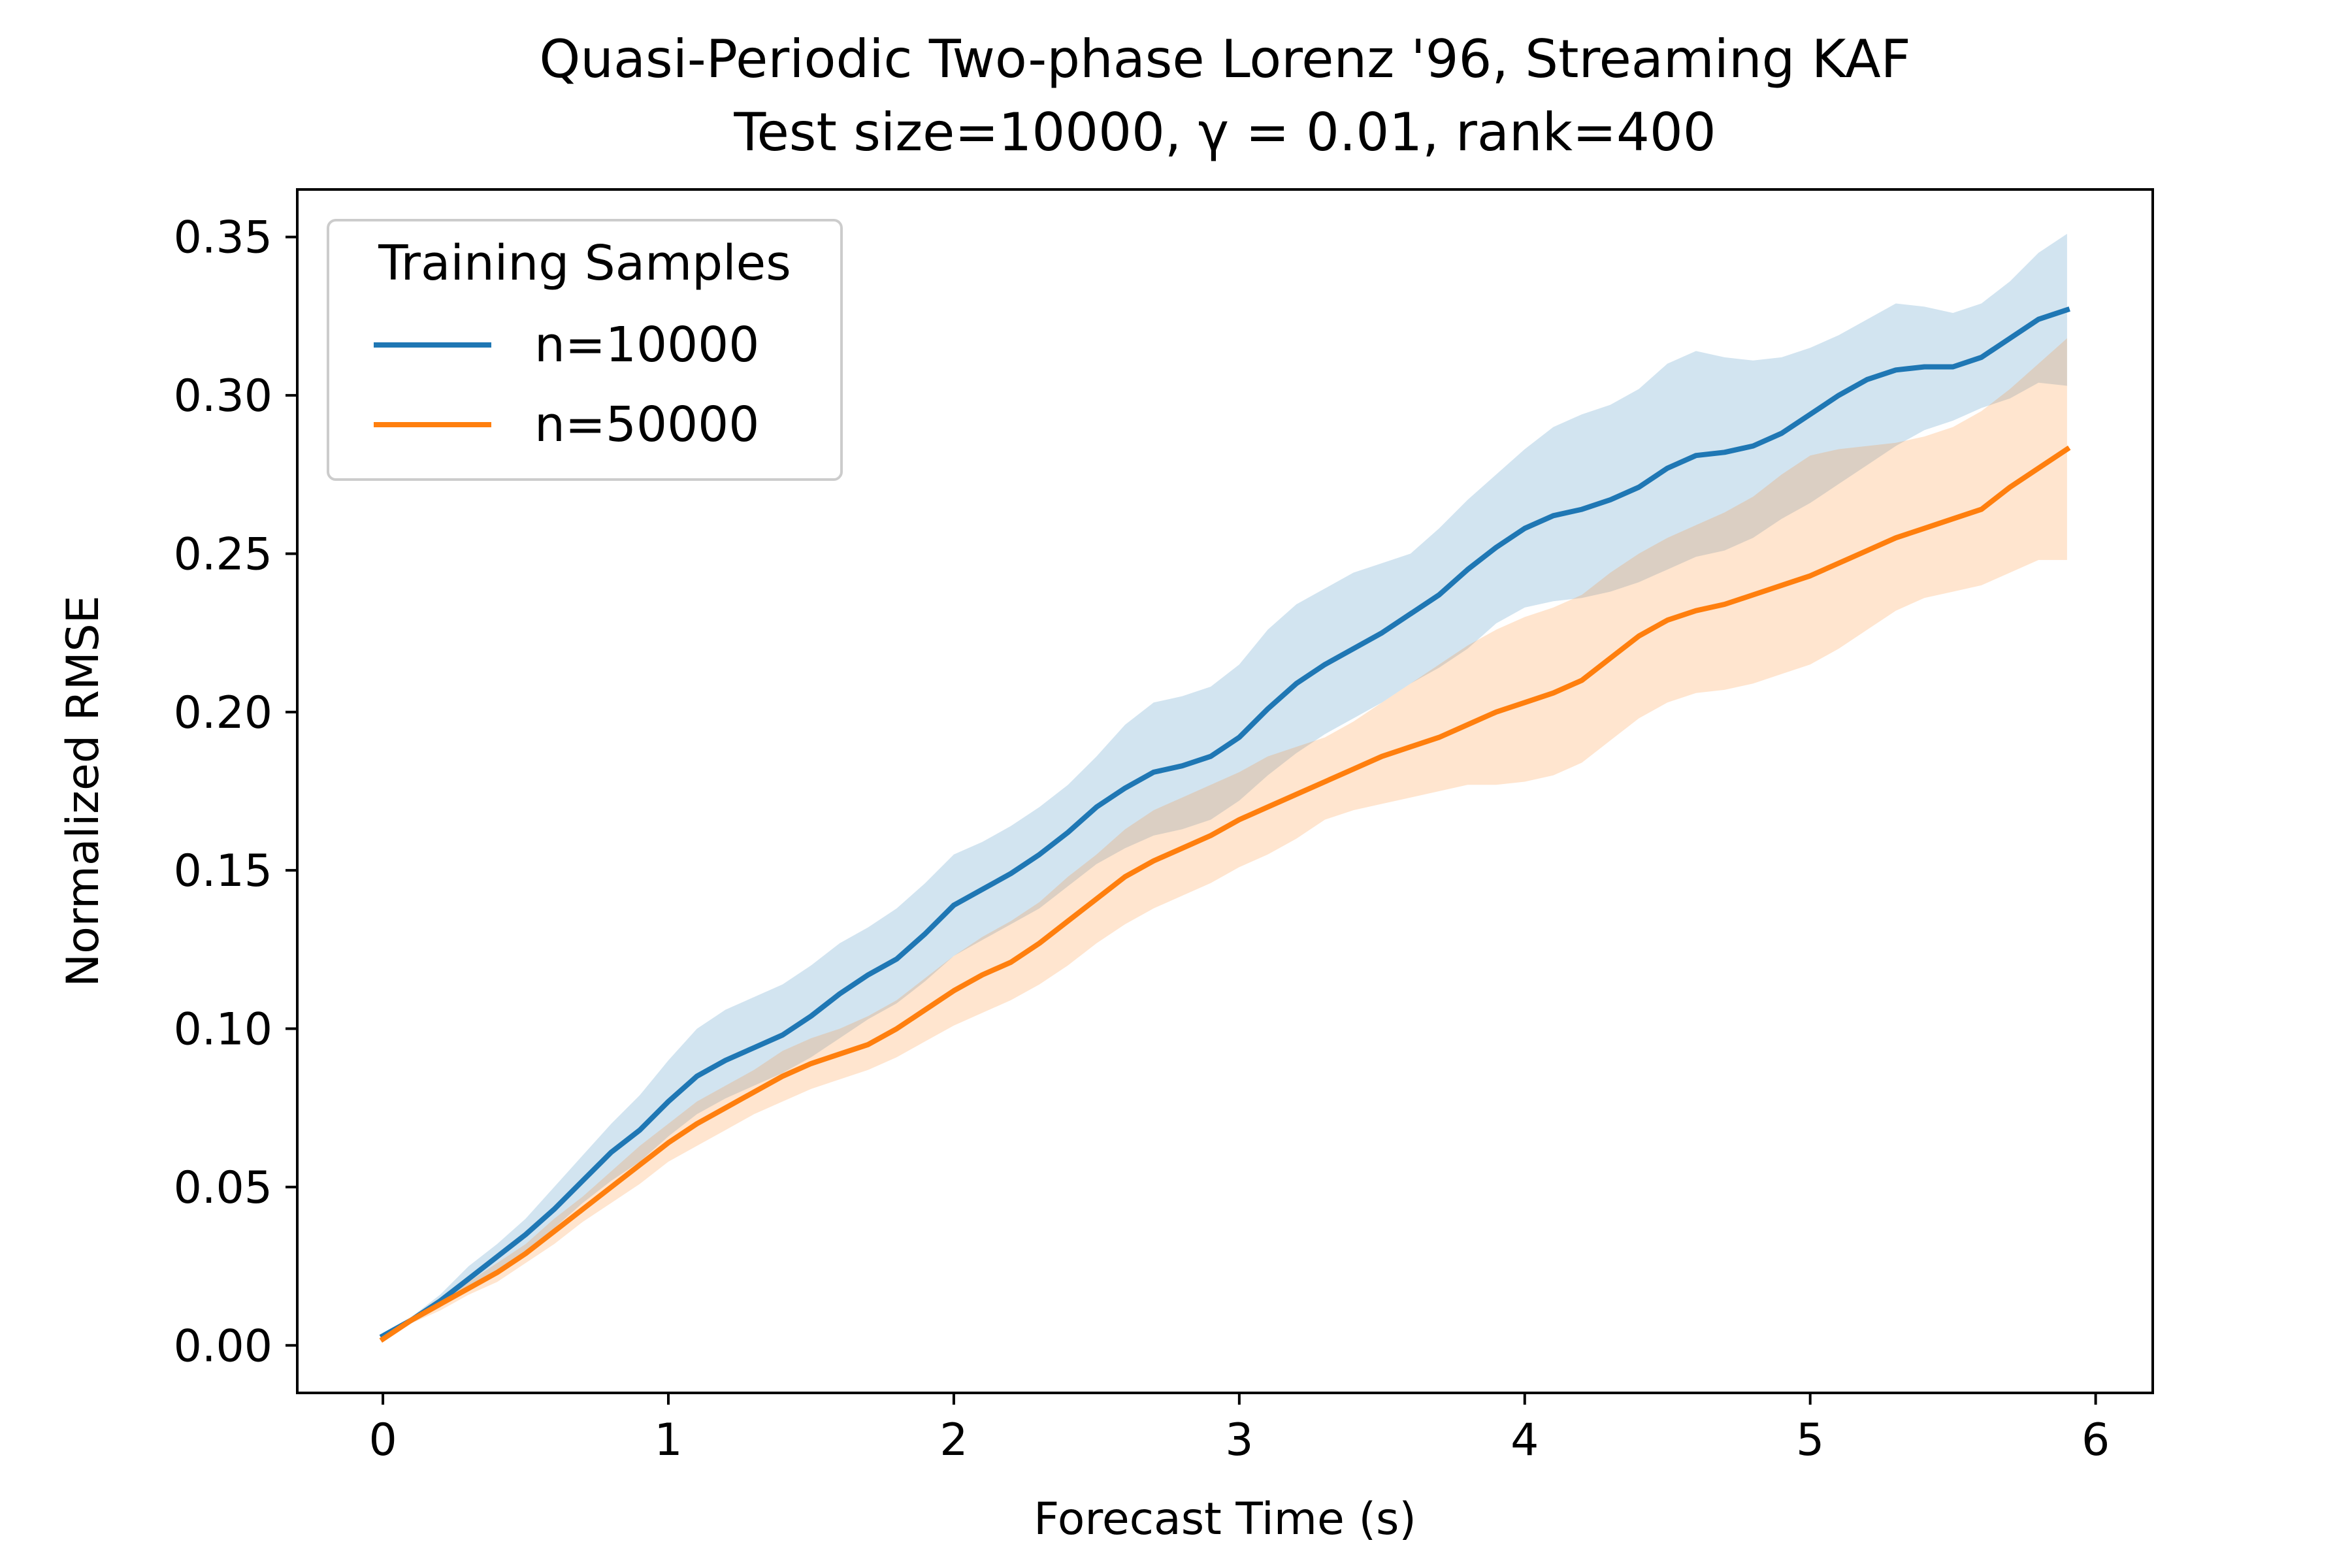  I want to click on y-tick-label-0.35: 0.35, so click(223, 238).